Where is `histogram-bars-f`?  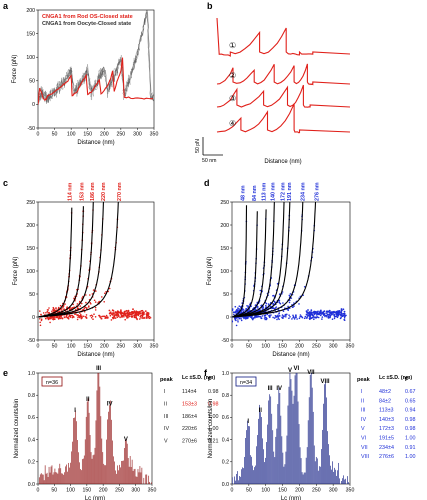 histogram-bars-f is located at coordinates (290, 428).